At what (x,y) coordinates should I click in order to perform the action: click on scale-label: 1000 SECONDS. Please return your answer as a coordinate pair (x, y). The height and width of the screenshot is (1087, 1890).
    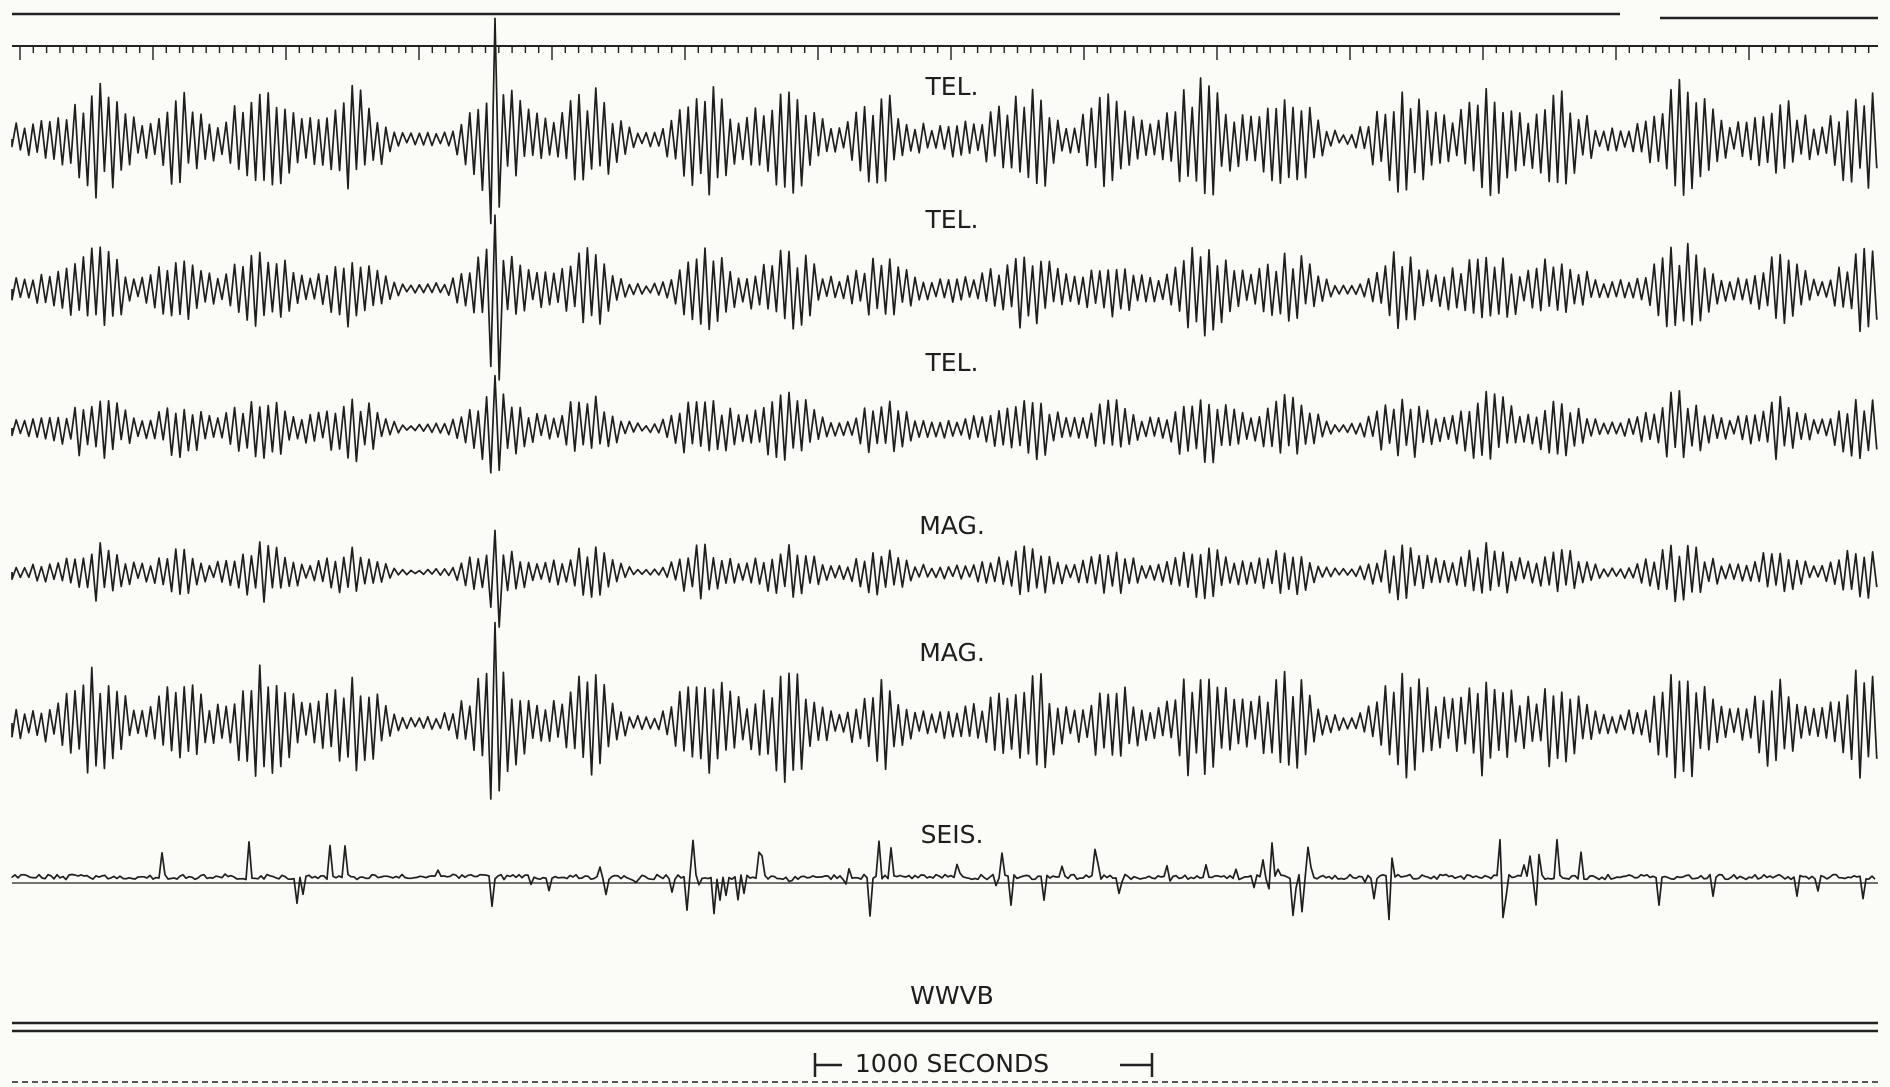
    Looking at the image, I should click on (952, 1063).